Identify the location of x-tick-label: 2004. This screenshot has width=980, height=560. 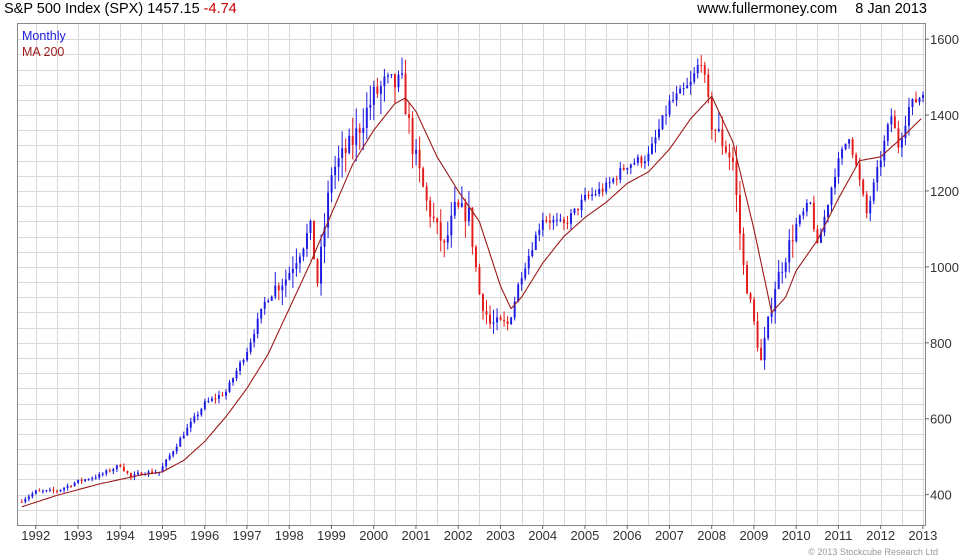
(542, 535).